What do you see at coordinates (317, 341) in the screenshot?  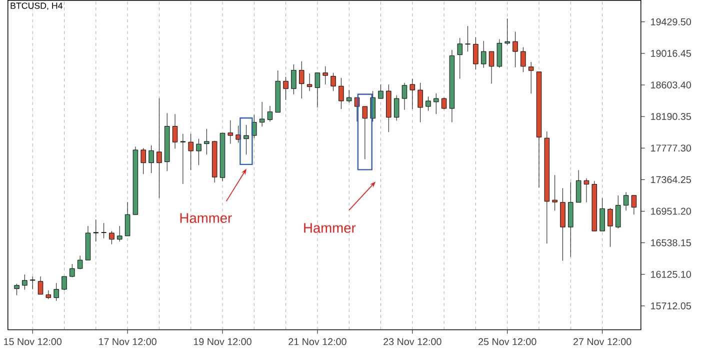 I see `x-tick-label: 21 Nov 12:00` at bounding box center [317, 341].